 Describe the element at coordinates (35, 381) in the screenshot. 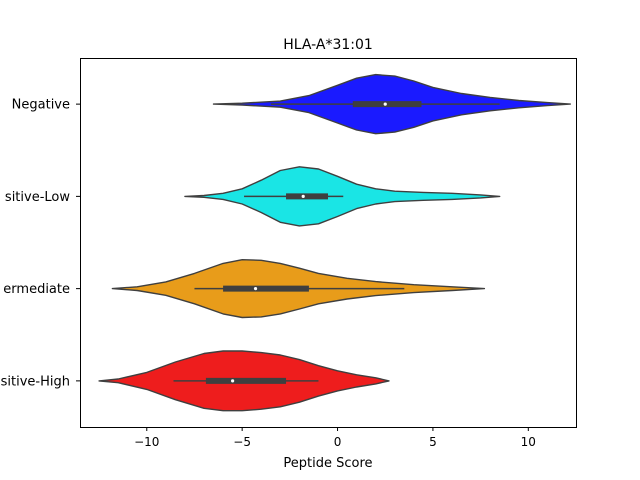

I see `y-tick-label: sitive-High` at that location.